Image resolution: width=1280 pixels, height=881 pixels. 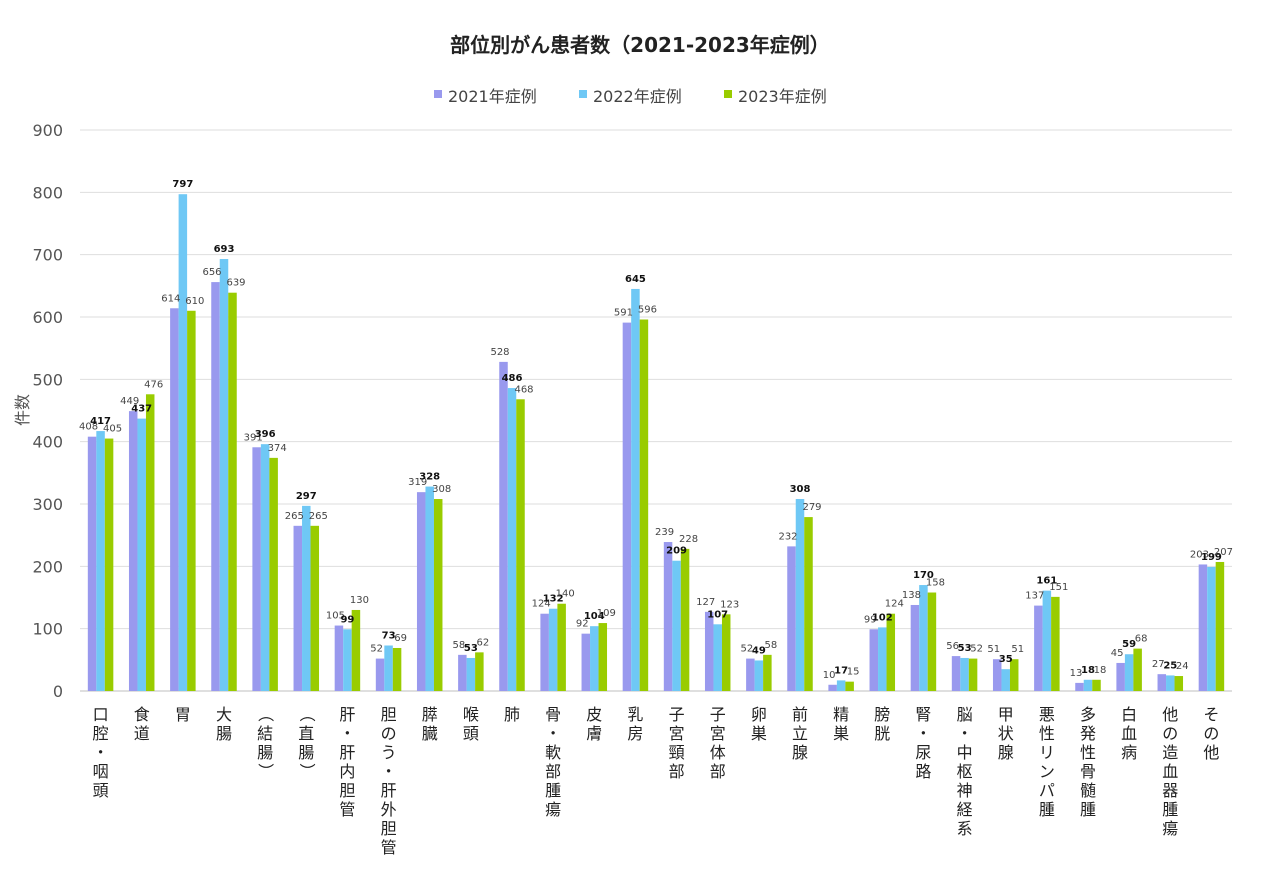 I want to click on x-tick-label: 膀胱, so click(x=882, y=724).